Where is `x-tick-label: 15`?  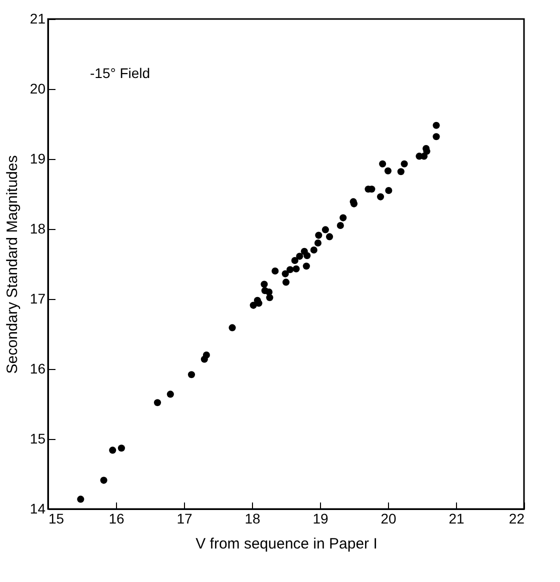 x-tick-label: 15 is located at coordinates (56, 518).